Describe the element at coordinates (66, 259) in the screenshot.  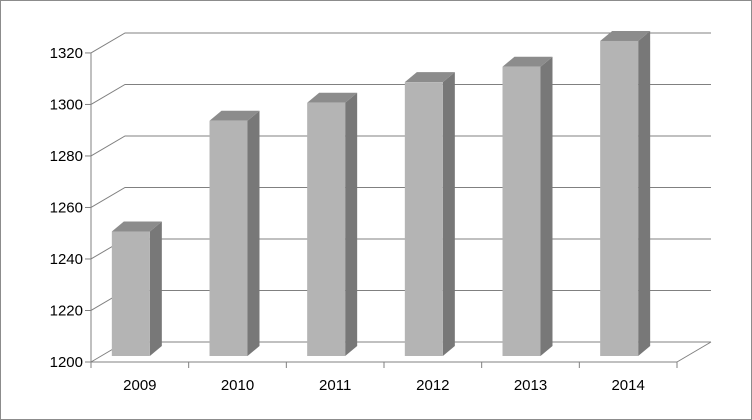
I see `y-tick-label: 1240` at that location.